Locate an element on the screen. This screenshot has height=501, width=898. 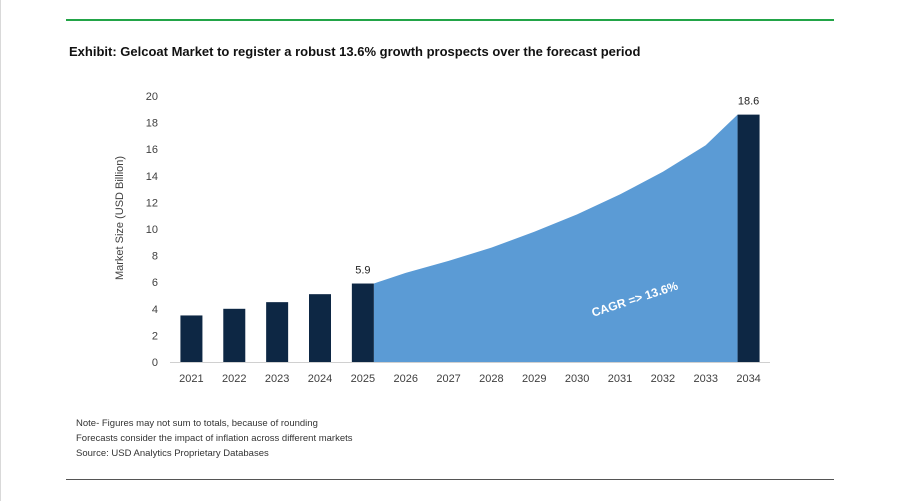
header-rule is located at coordinates (450, 20).